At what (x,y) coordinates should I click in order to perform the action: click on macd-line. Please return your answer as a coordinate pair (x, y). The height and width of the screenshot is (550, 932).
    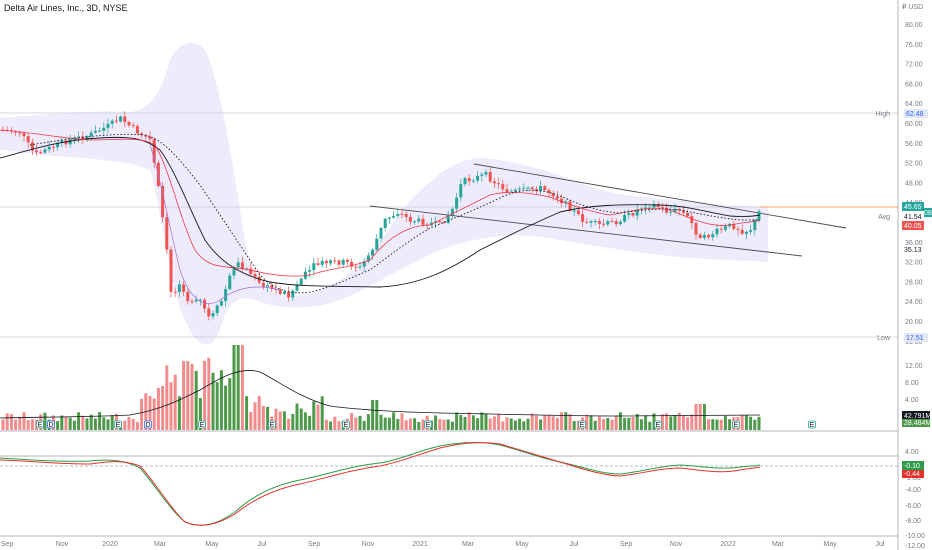
    Looking at the image, I should click on (380, 484).